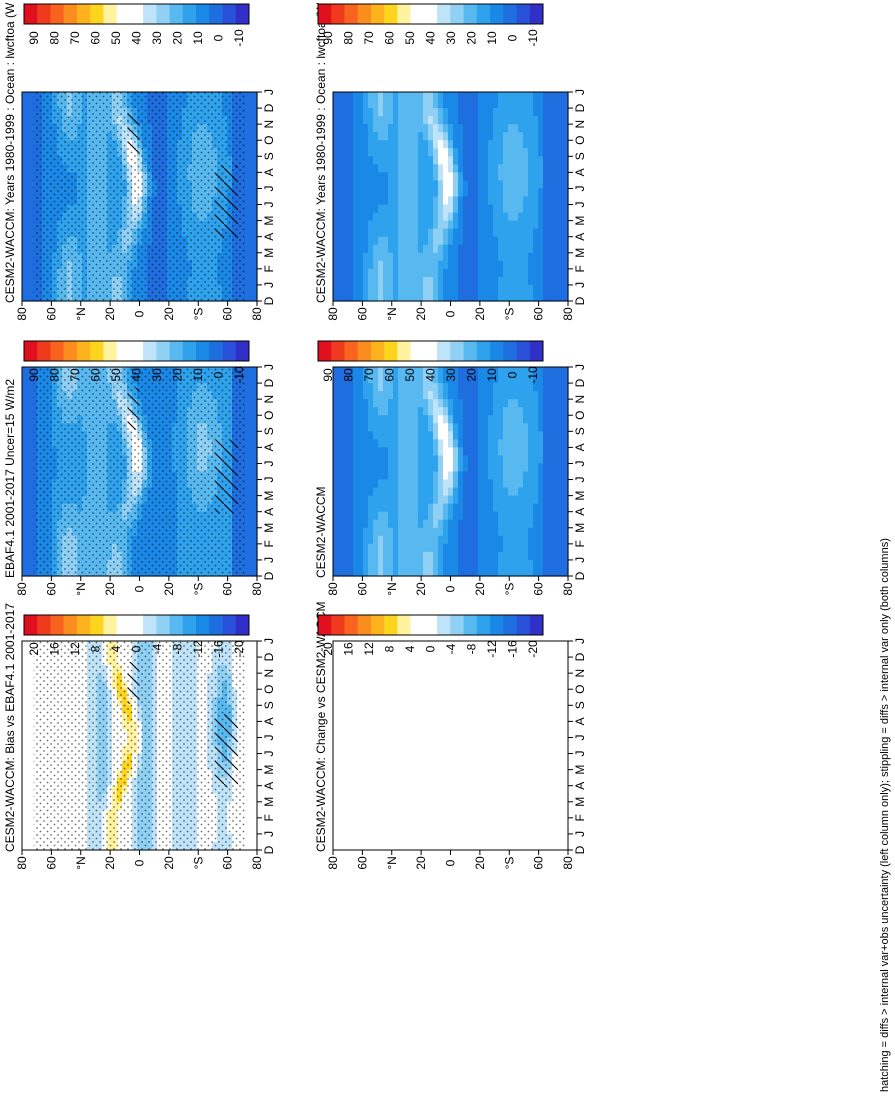  What do you see at coordinates (228, 314) in the screenshot?
I see `lat-tick-label: 60` at bounding box center [228, 314].